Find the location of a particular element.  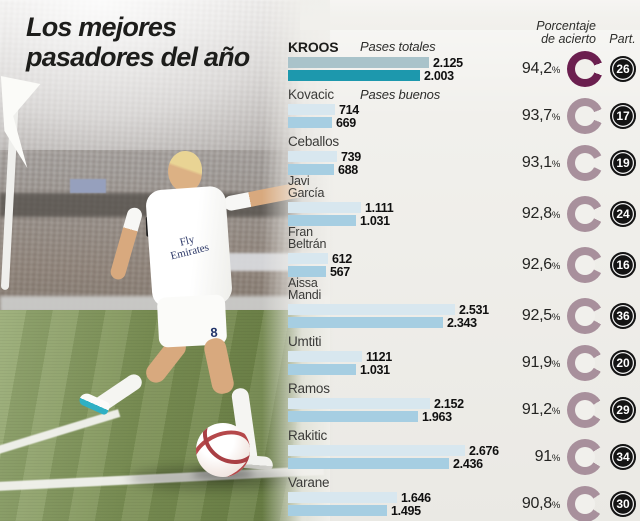

accuracy-value: 92,6 is located at coordinates (536, 264).